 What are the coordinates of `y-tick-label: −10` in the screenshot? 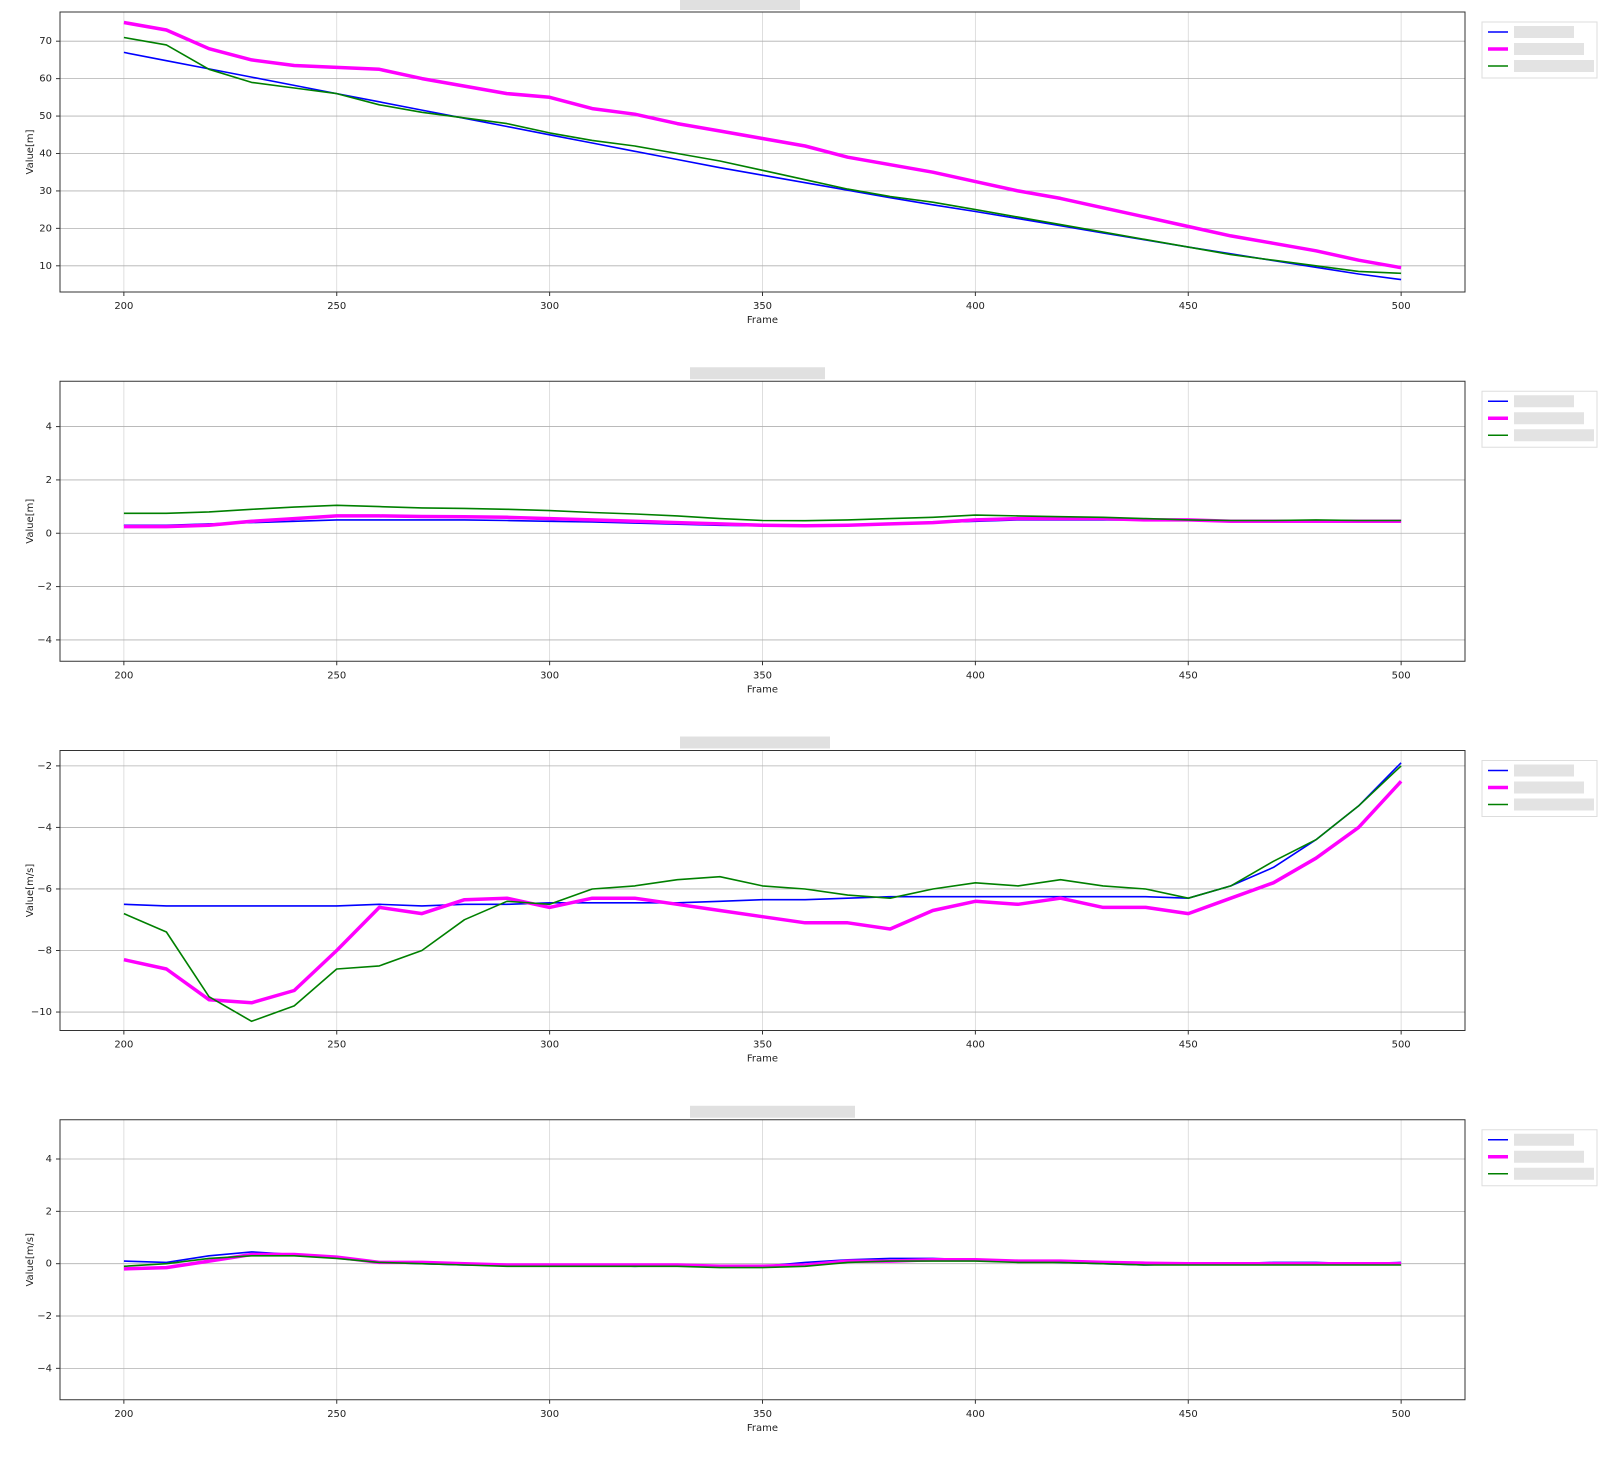 It's located at (41, 1012).